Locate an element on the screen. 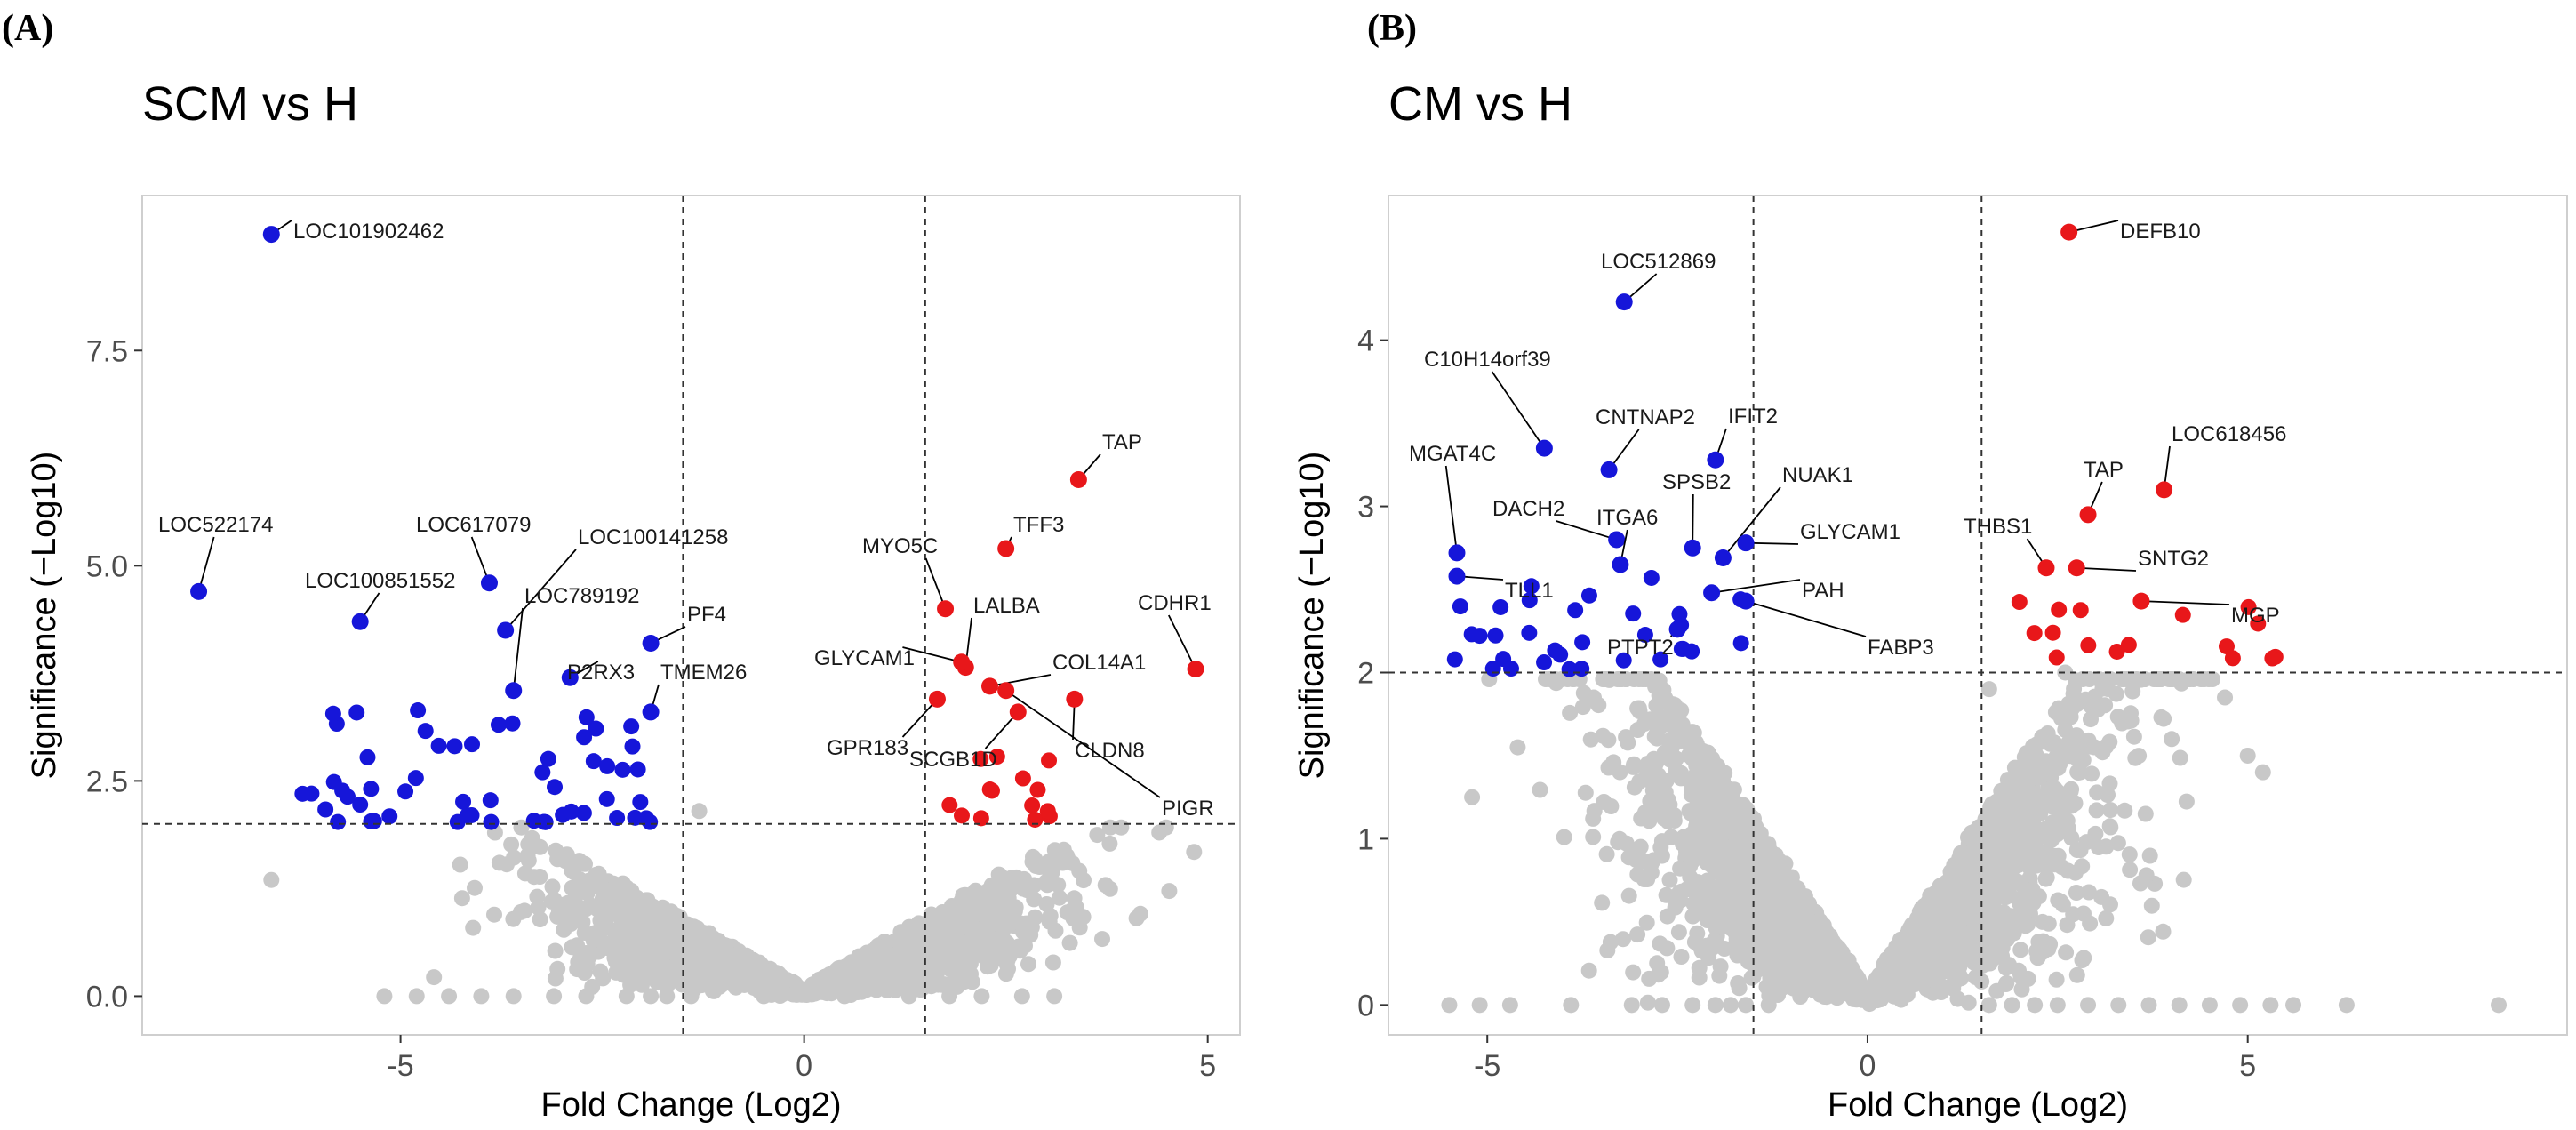 Image resolution: width=2576 pixels, height=1130 pixels. gene-label: LOC522174 is located at coordinates (215, 525).